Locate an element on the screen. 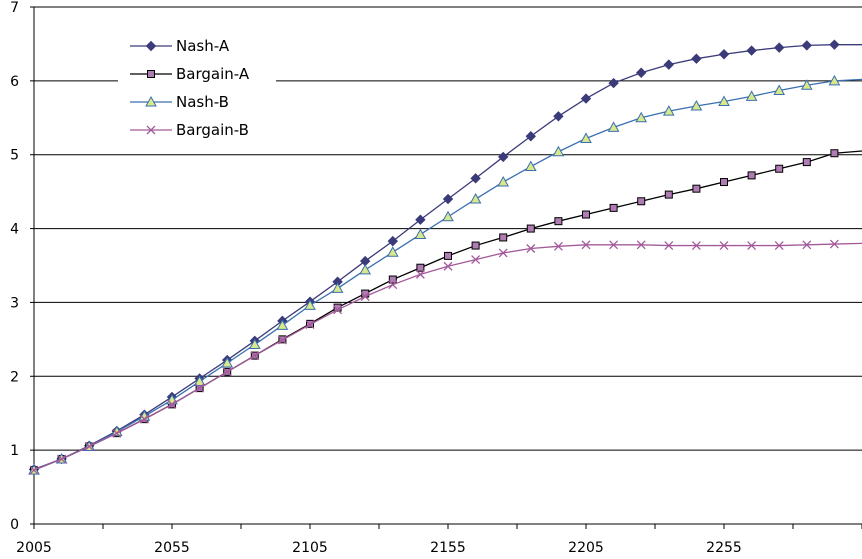 The width and height of the screenshot is (862, 559). legend: Nash-A Bargain-A Nash-B Bargain-B is located at coordinates (197, 89).